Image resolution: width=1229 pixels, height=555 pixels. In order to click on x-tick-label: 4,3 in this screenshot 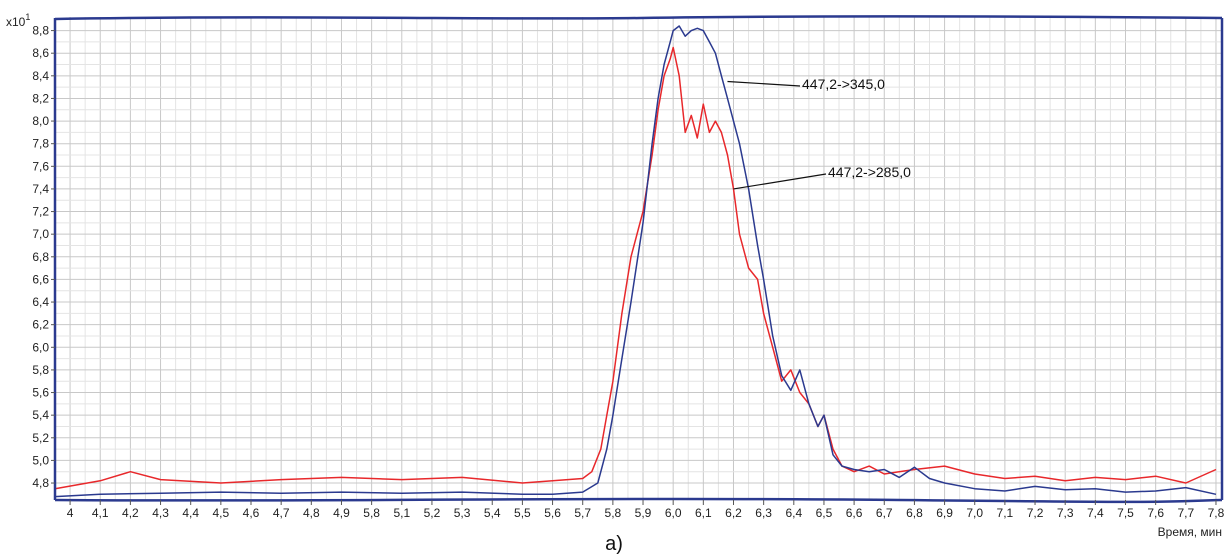, I will do `click(160, 513)`.